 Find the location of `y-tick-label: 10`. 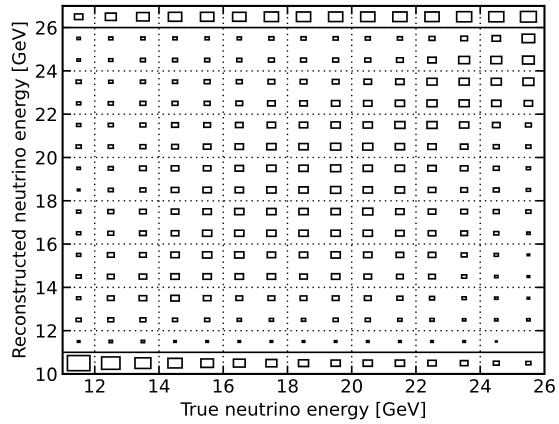

y-tick-label: 10 is located at coordinates (46, 374).